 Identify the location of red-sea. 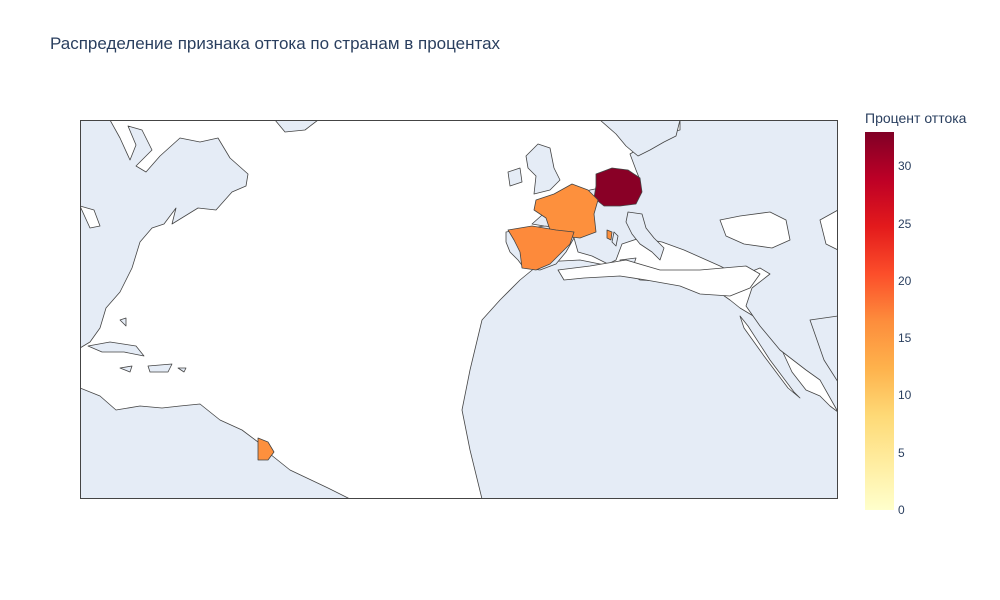
(770, 357).